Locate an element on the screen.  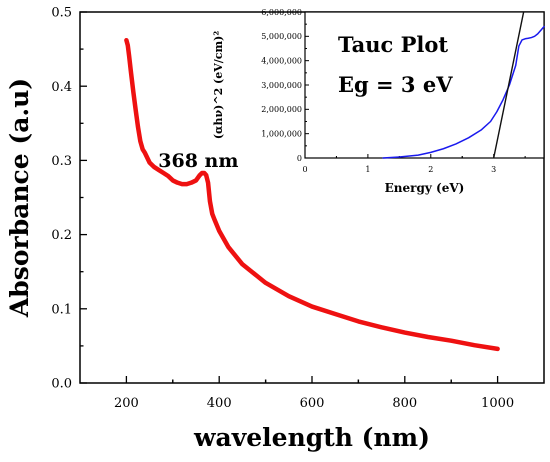
main-y-tick-label: 0.5 is located at coordinates (61, 13).